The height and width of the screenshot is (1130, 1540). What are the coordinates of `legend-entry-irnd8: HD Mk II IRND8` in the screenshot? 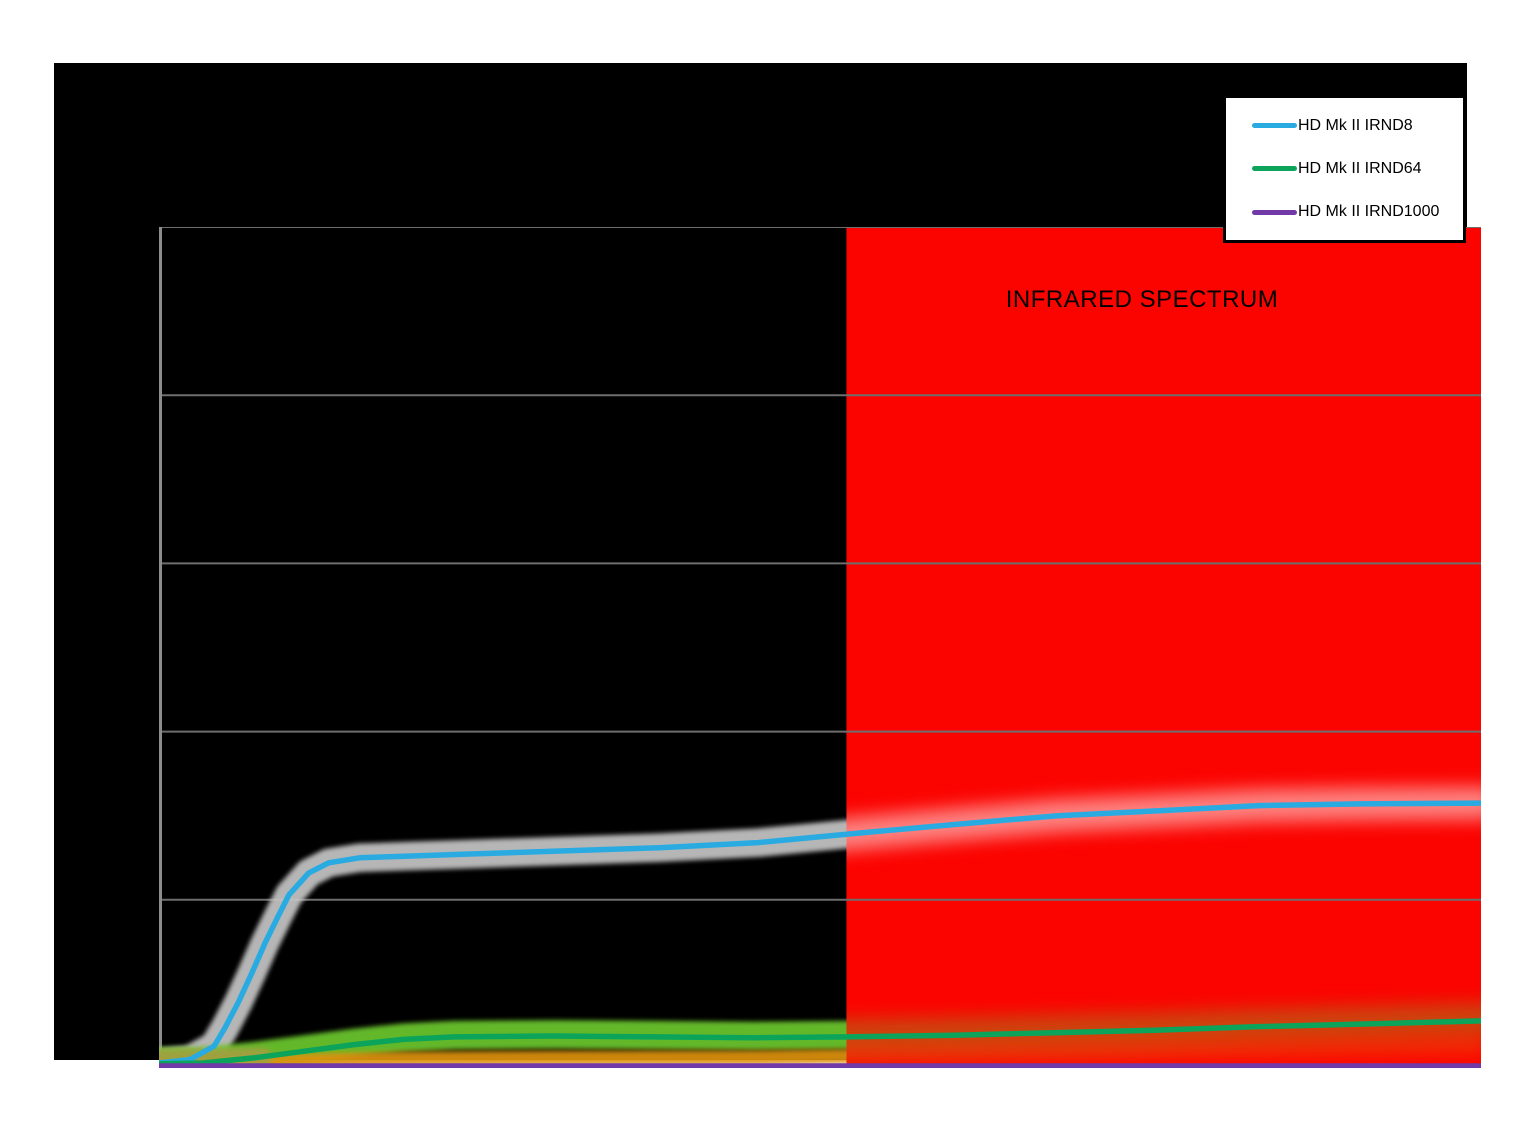 It's located at (1355, 126).